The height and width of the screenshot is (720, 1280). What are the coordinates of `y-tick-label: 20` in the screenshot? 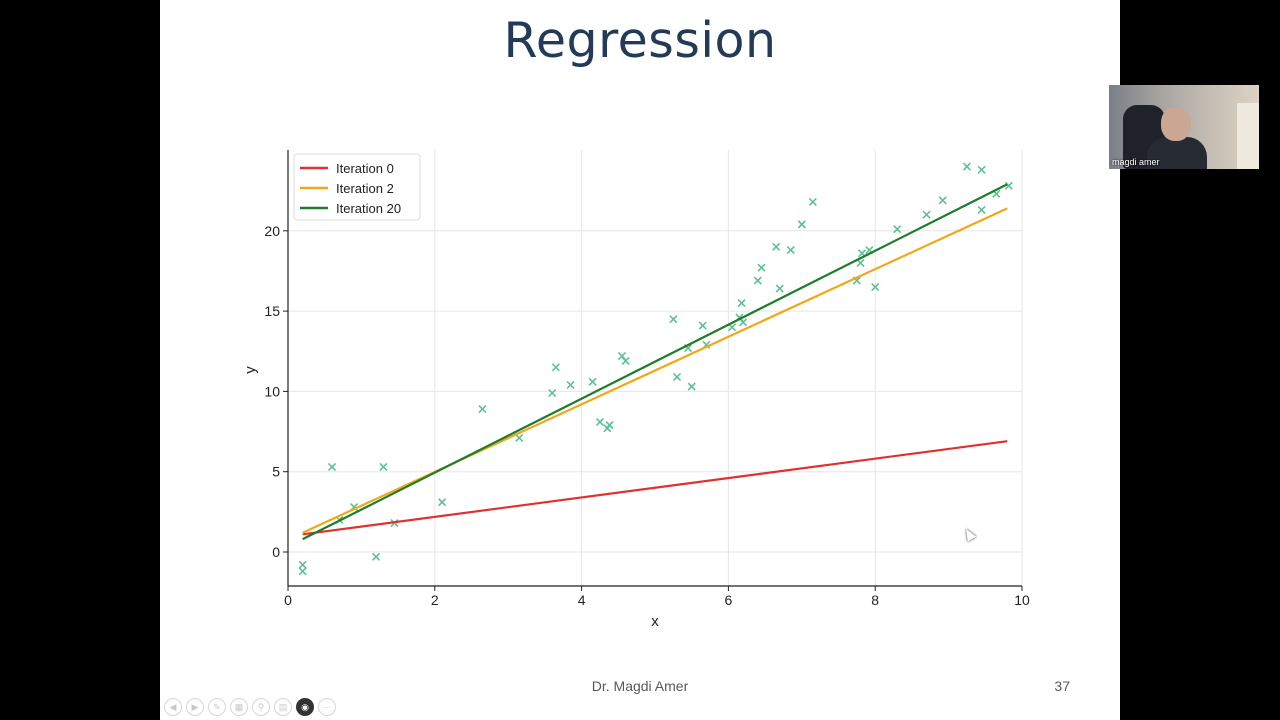 It's located at (272, 231).